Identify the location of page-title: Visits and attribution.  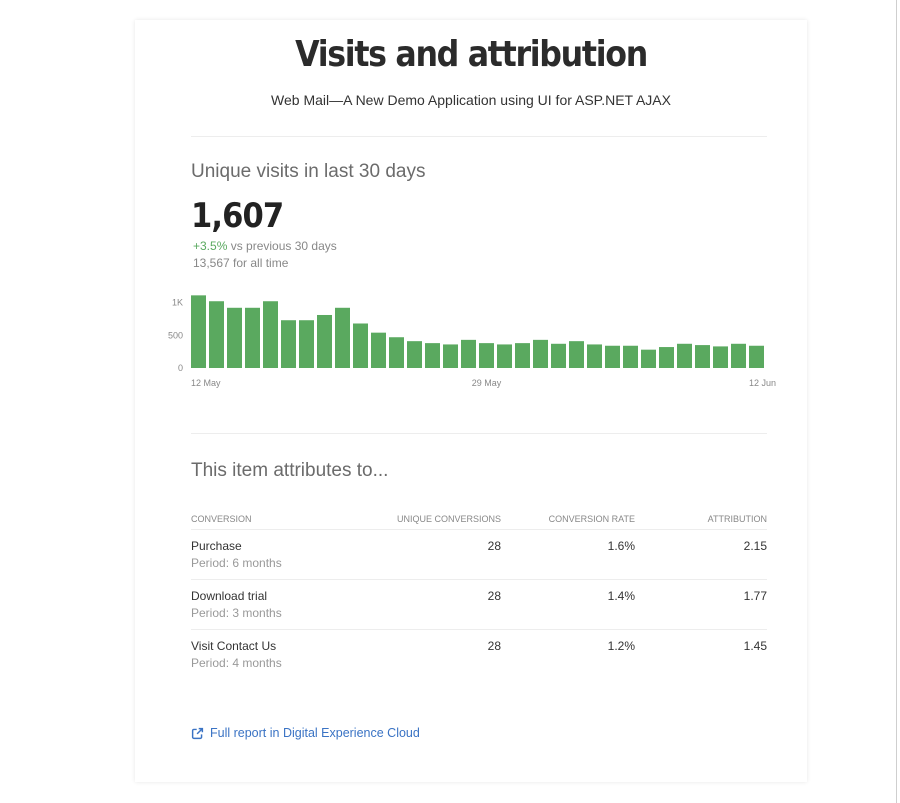
(471, 54).